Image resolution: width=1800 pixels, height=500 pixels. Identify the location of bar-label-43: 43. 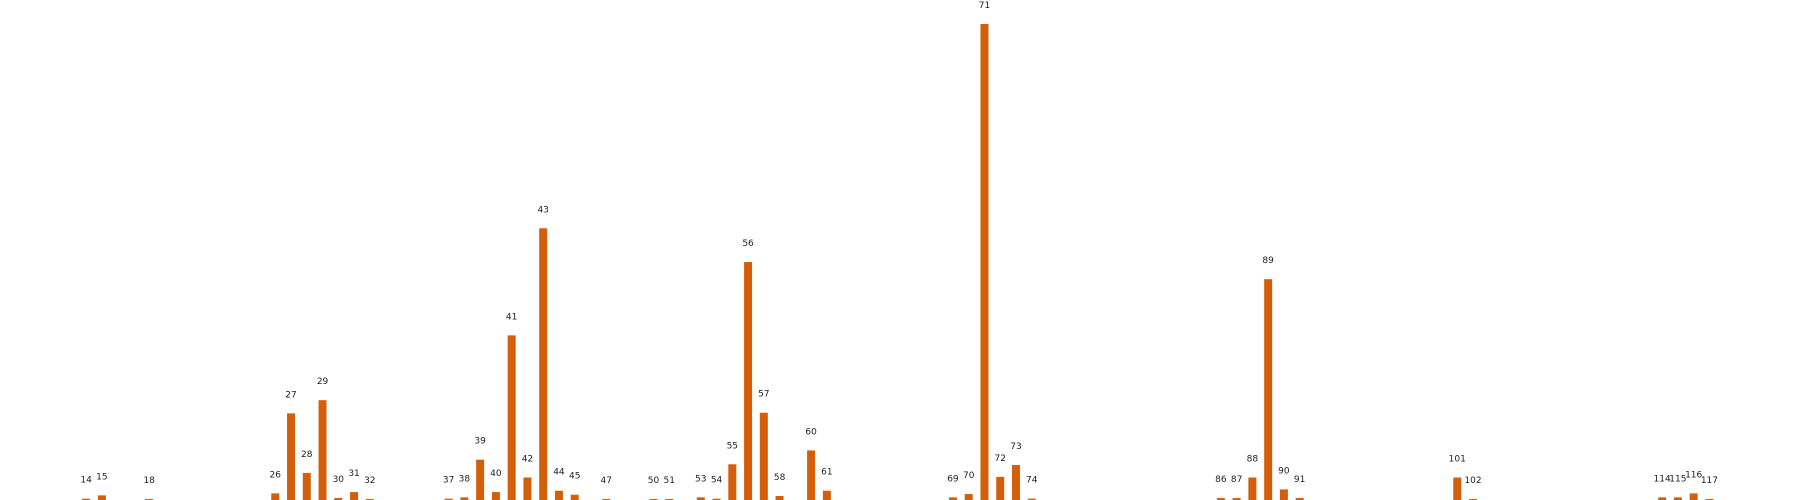
(542, 210).